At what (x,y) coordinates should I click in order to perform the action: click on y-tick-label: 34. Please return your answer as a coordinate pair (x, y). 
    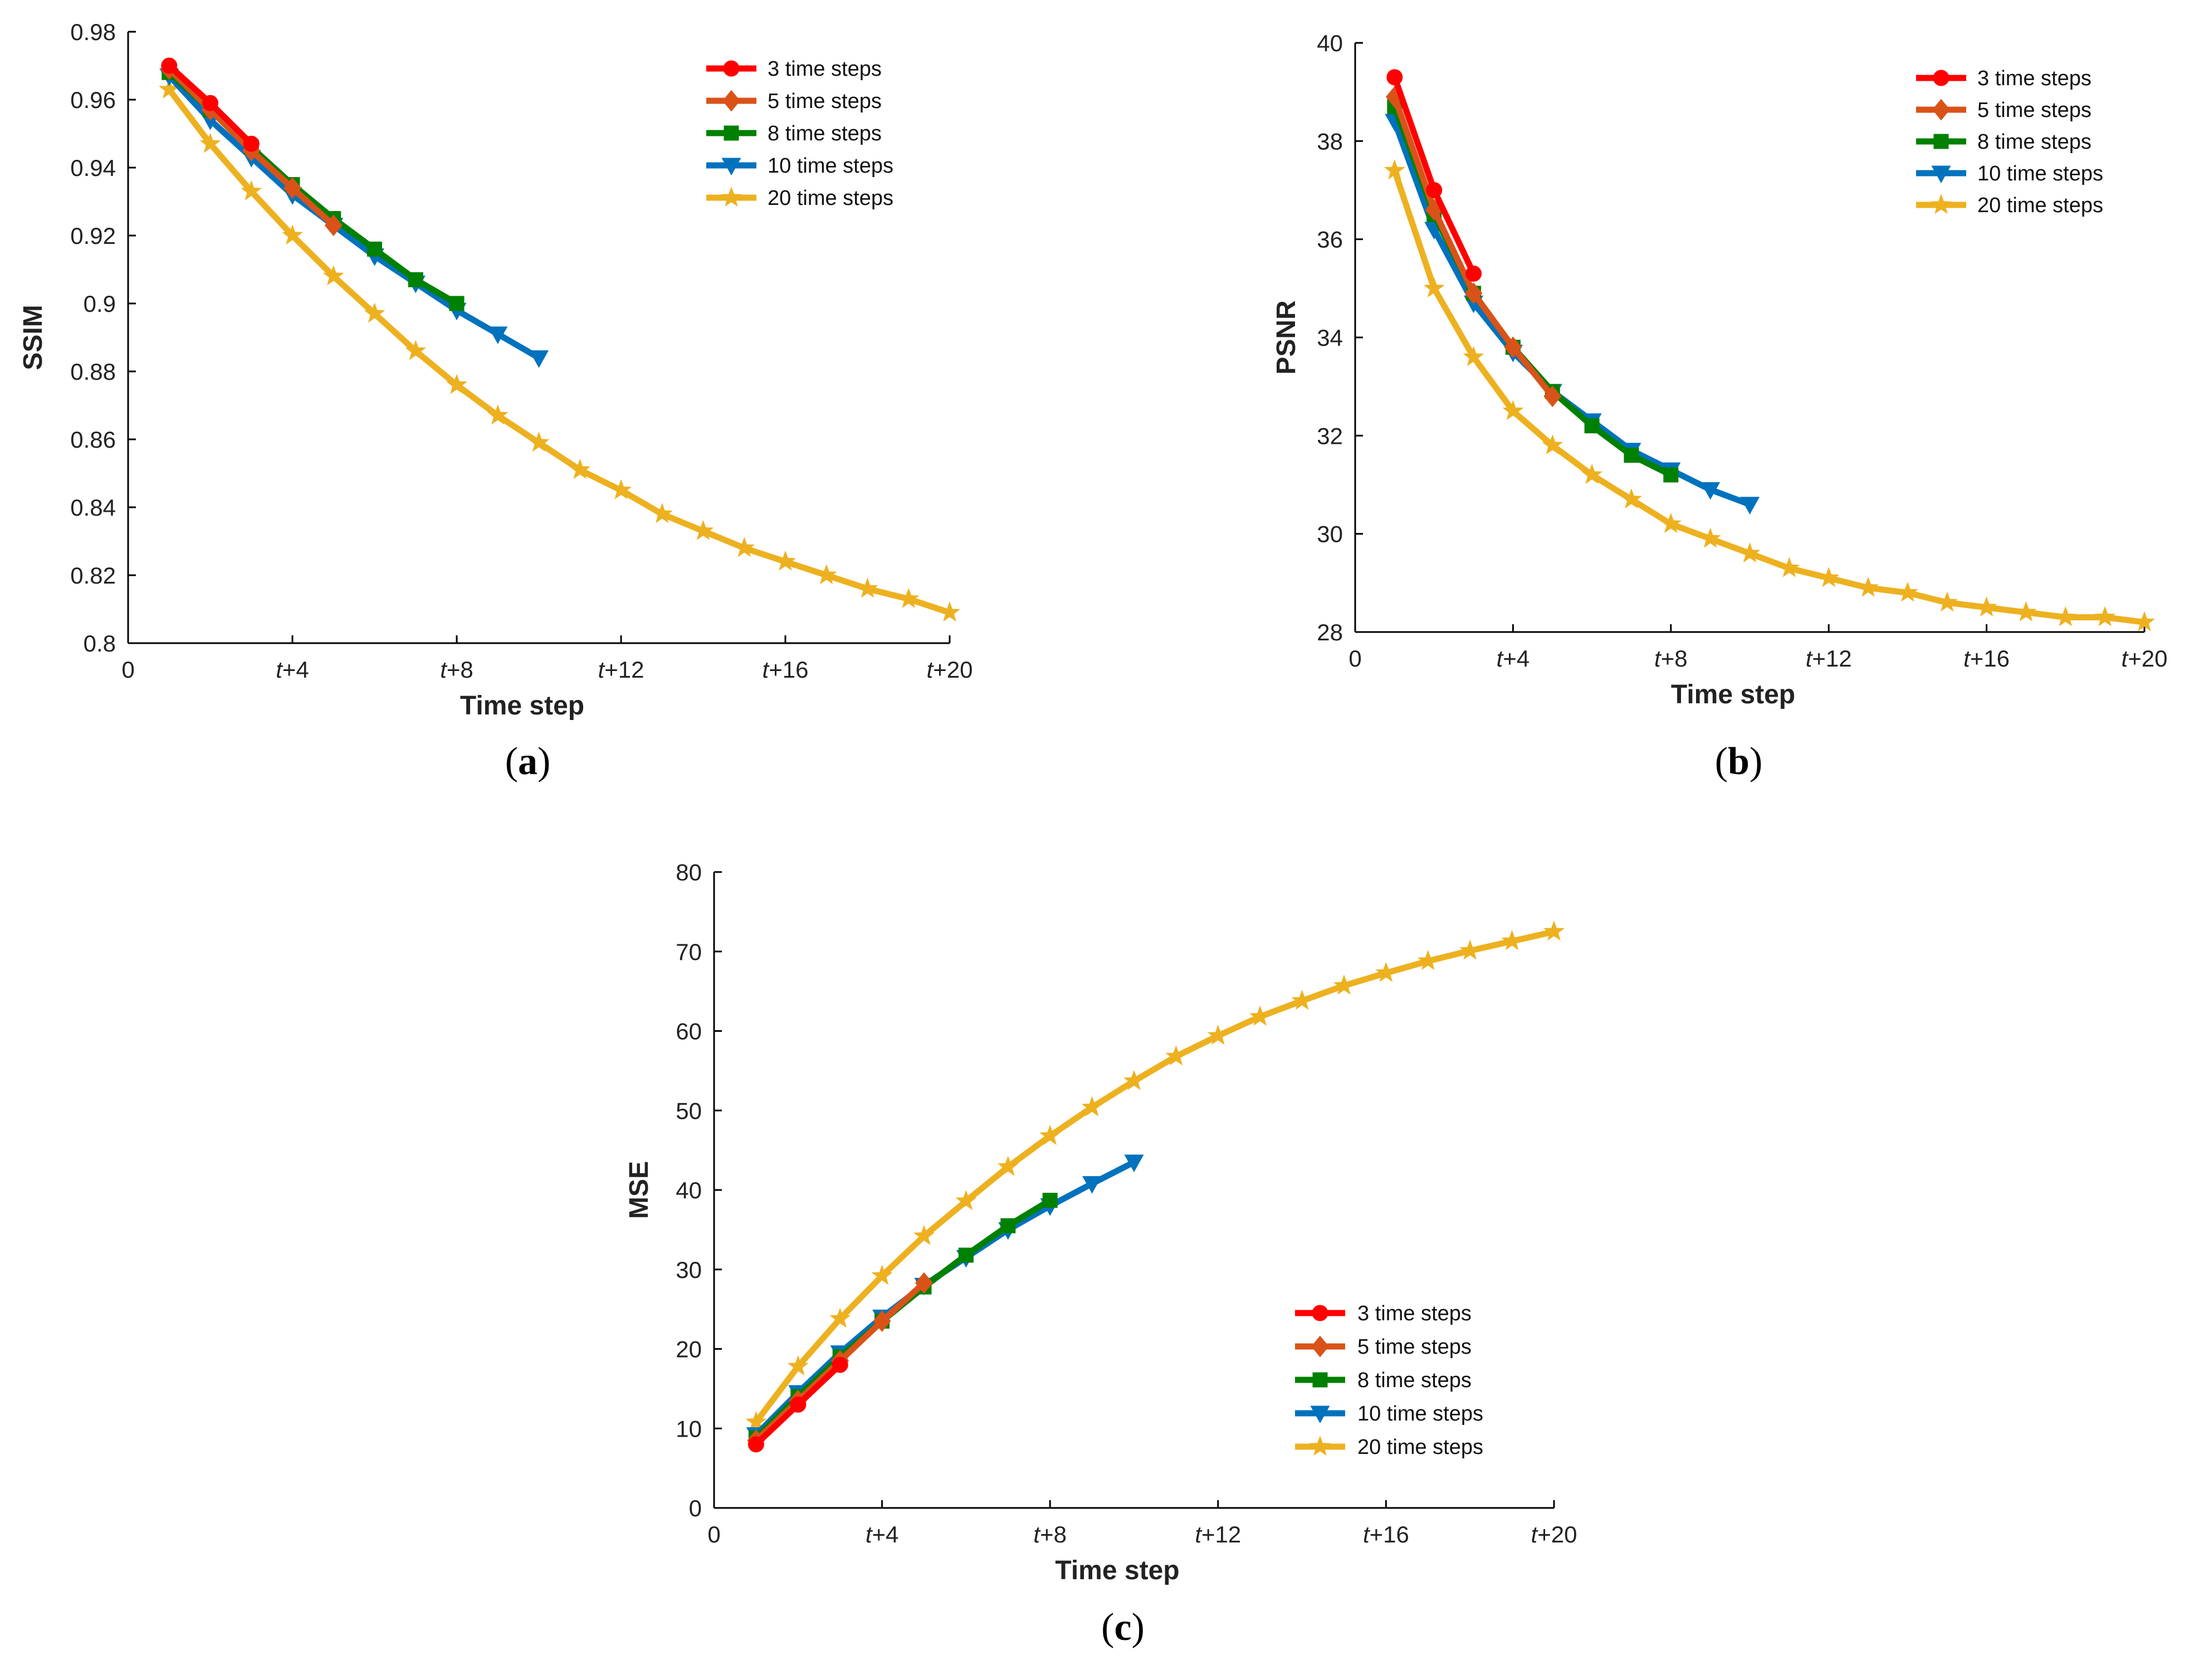
    Looking at the image, I should click on (1330, 338).